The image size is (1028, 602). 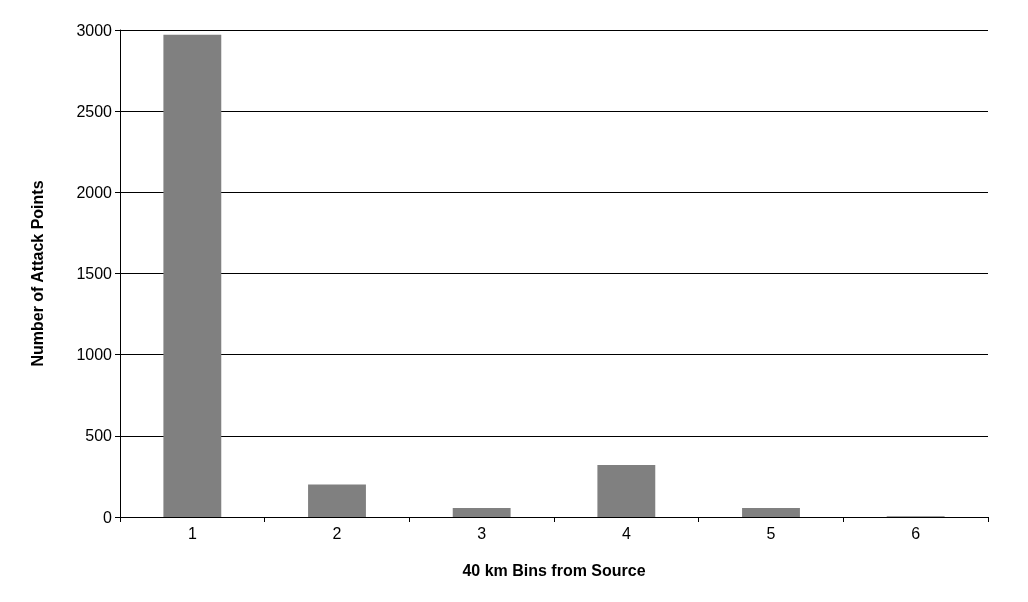 What do you see at coordinates (94, 355) in the screenshot?
I see `y-tick-label: 1000` at bounding box center [94, 355].